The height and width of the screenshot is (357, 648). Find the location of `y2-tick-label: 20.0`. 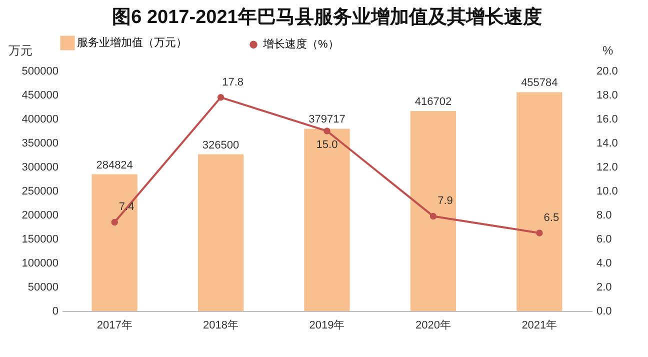

y2-tick-label: 20.0 is located at coordinates (607, 72).